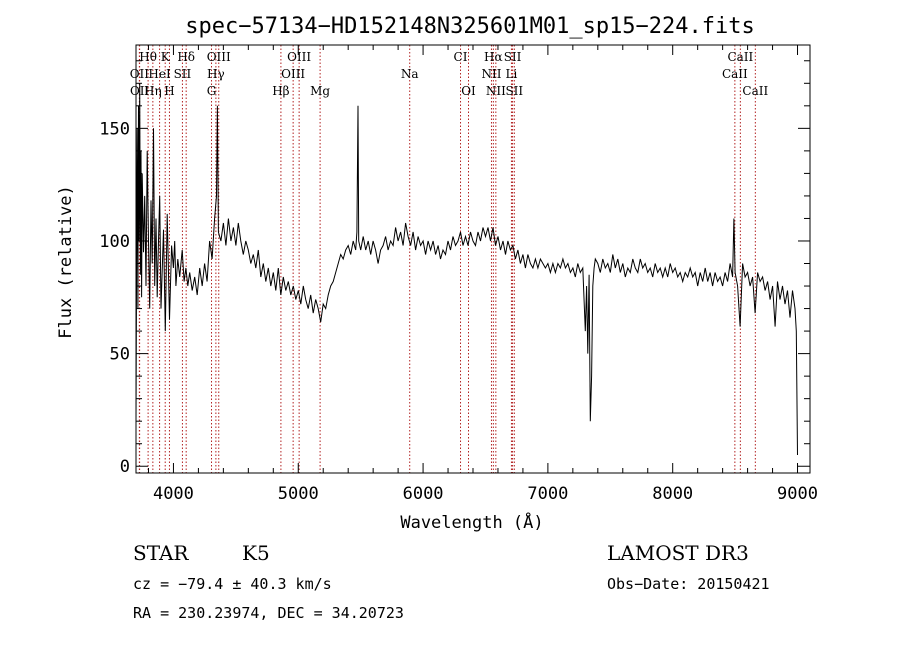 The width and height of the screenshot is (900, 653). What do you see at coordinates (153, 91) in the screenshot?
I see `spectral-line-label: Hη` at bounding box center [153, 91].